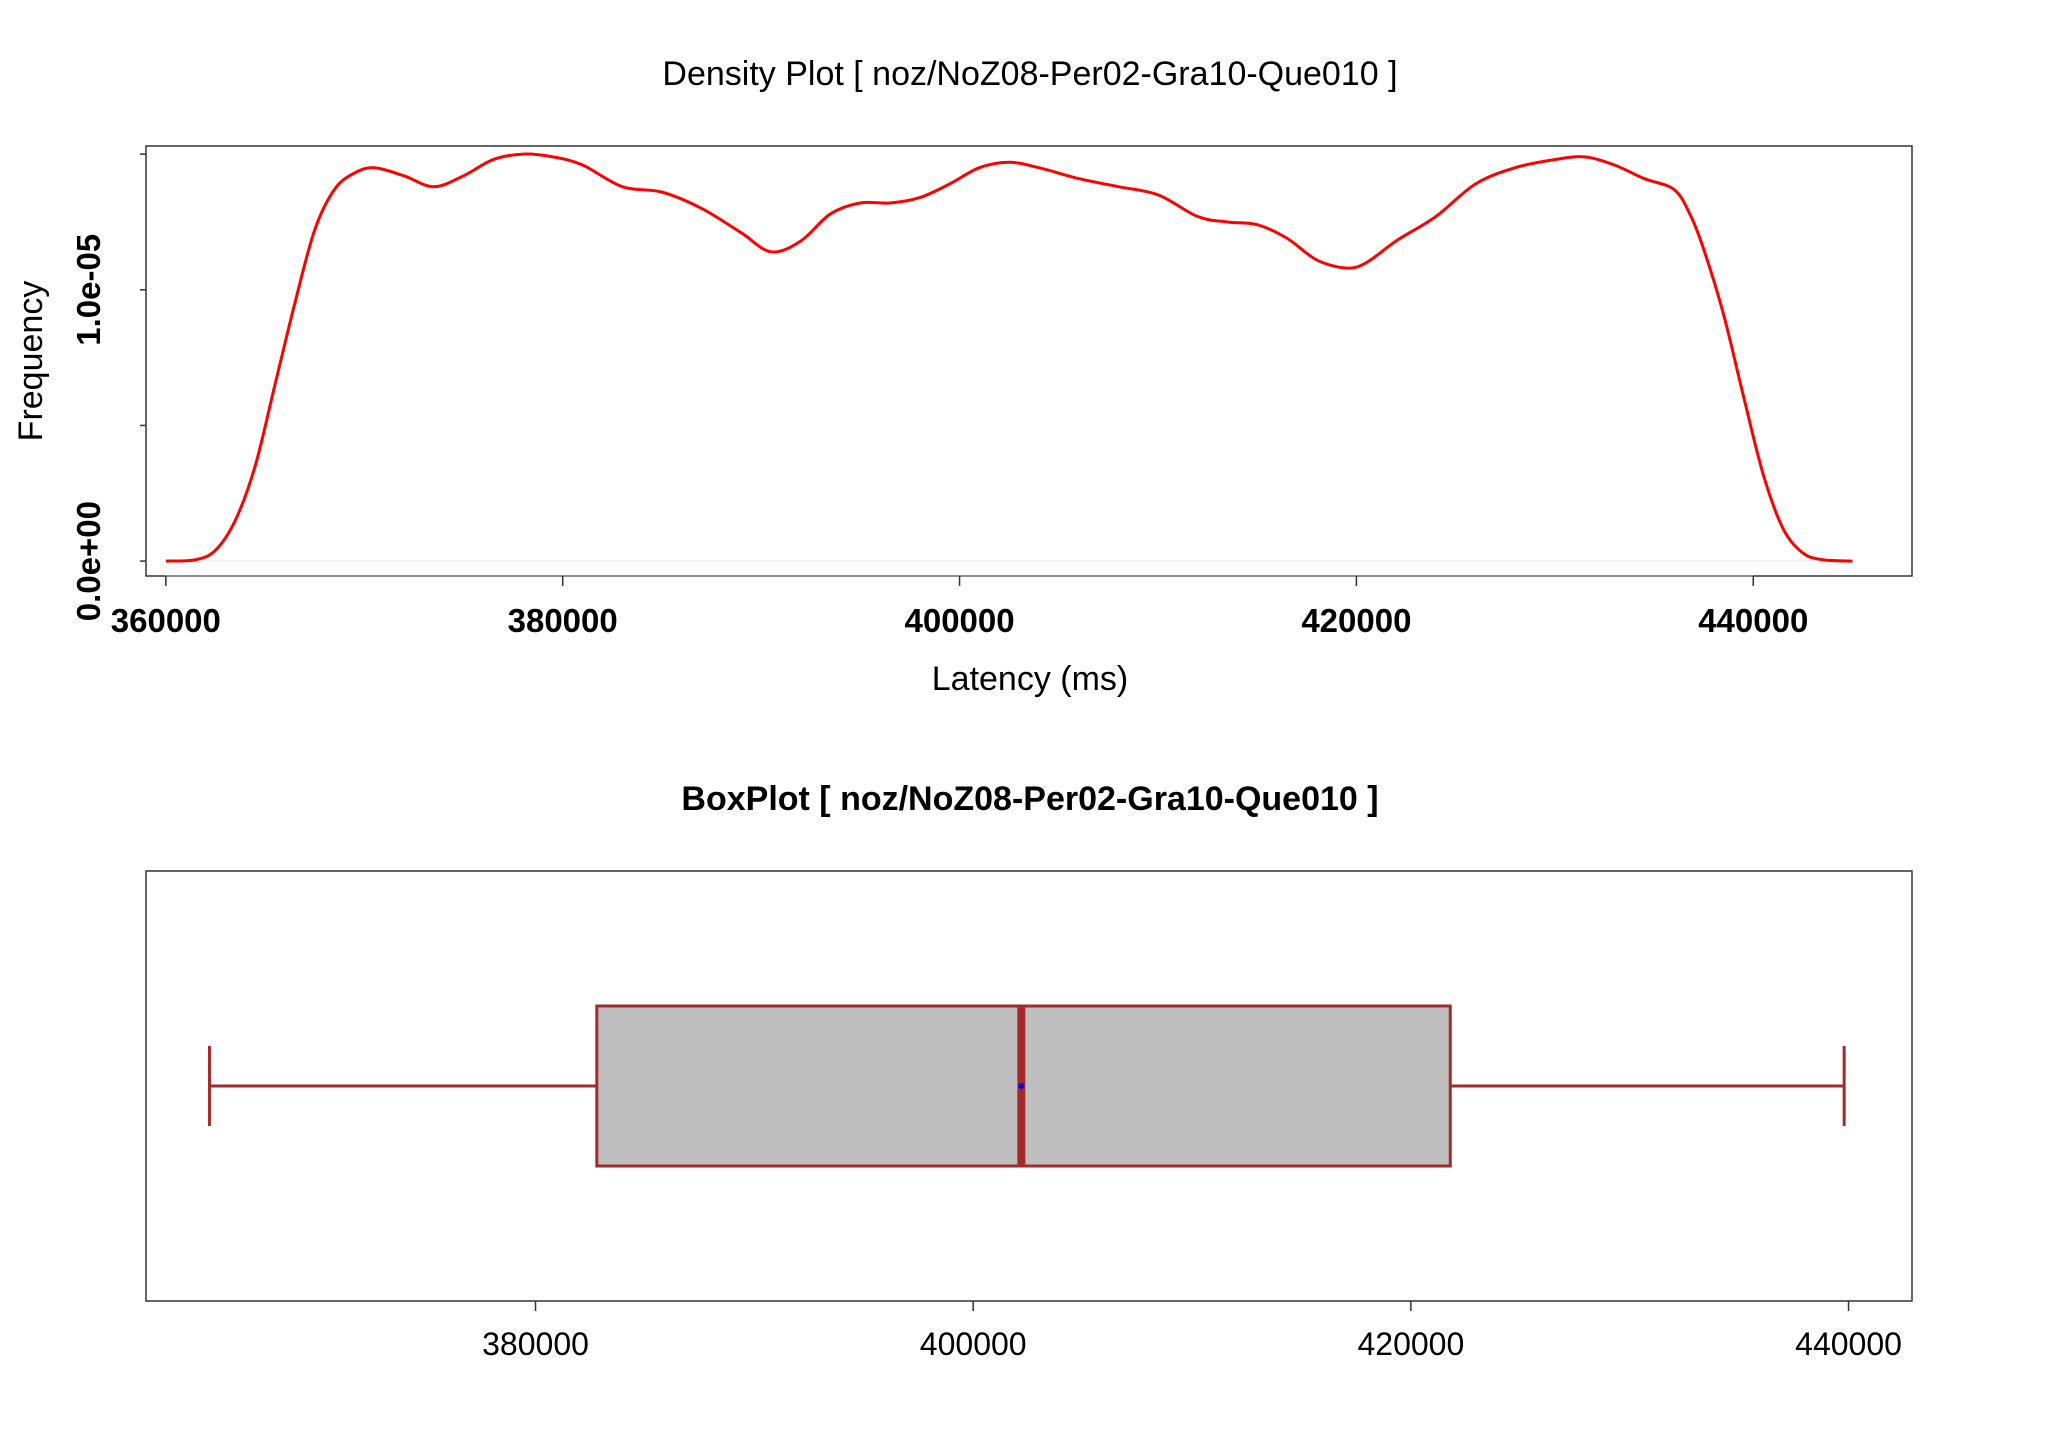 Image resolution: width=2048 pixels, height=1440 pixels. Describe the element at coordinates (563, 620) in the screenshot. I see `density-x-tick-label: 380000` at that location.